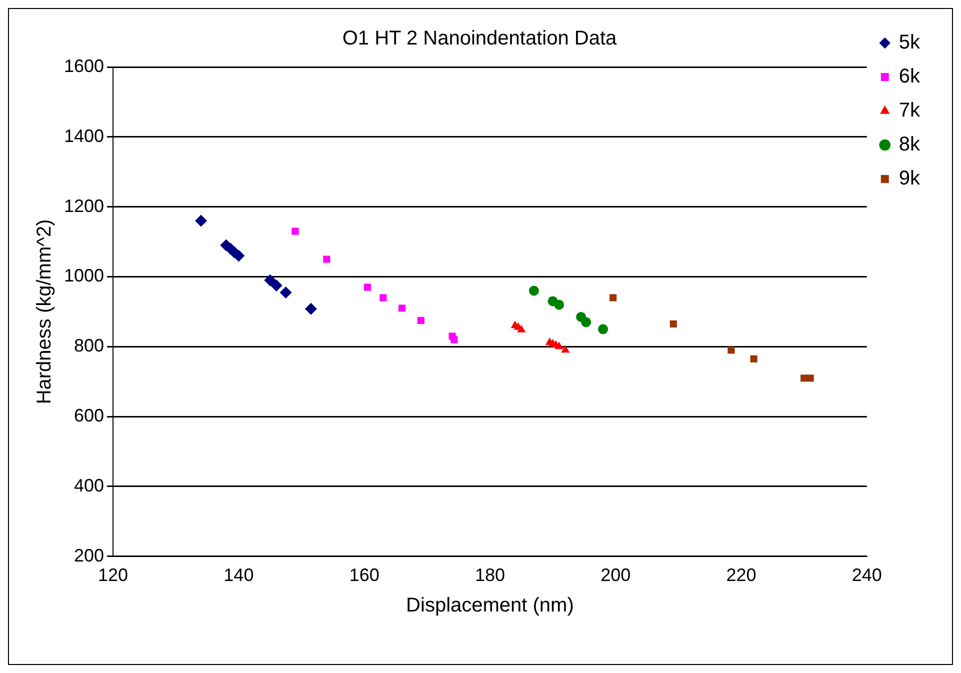 This screenshot has width=961, height=673. What do you see at coordinates (480, 39) in the screenshot?
I see `chart-title: O1 HT 2 Nanoindentation Data` at bounding box center [480, 39].